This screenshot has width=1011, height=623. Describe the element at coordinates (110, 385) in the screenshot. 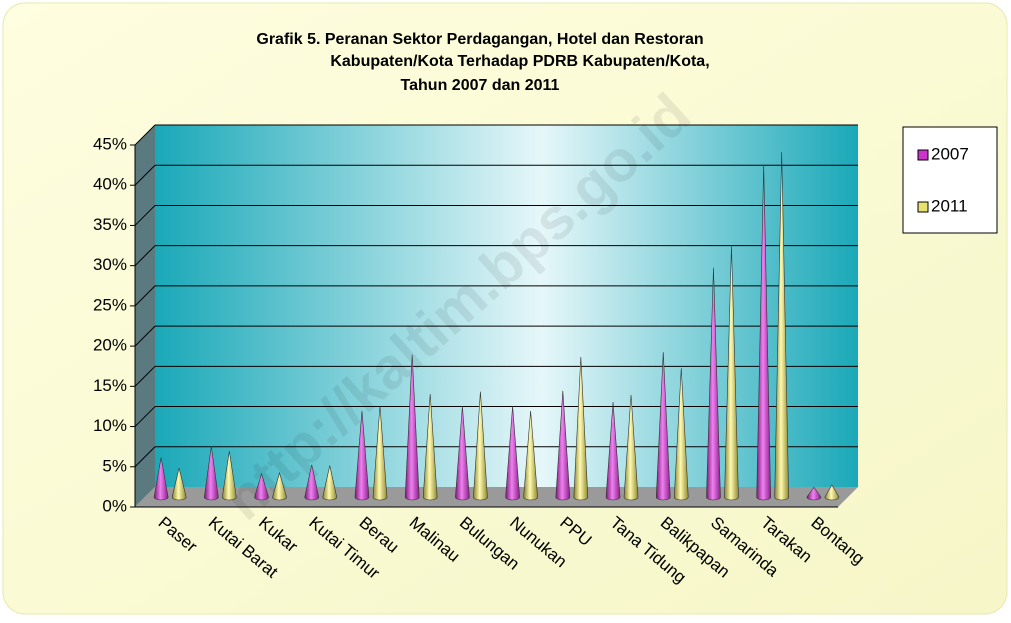

I see `y-tick-label: 15%` at that location.